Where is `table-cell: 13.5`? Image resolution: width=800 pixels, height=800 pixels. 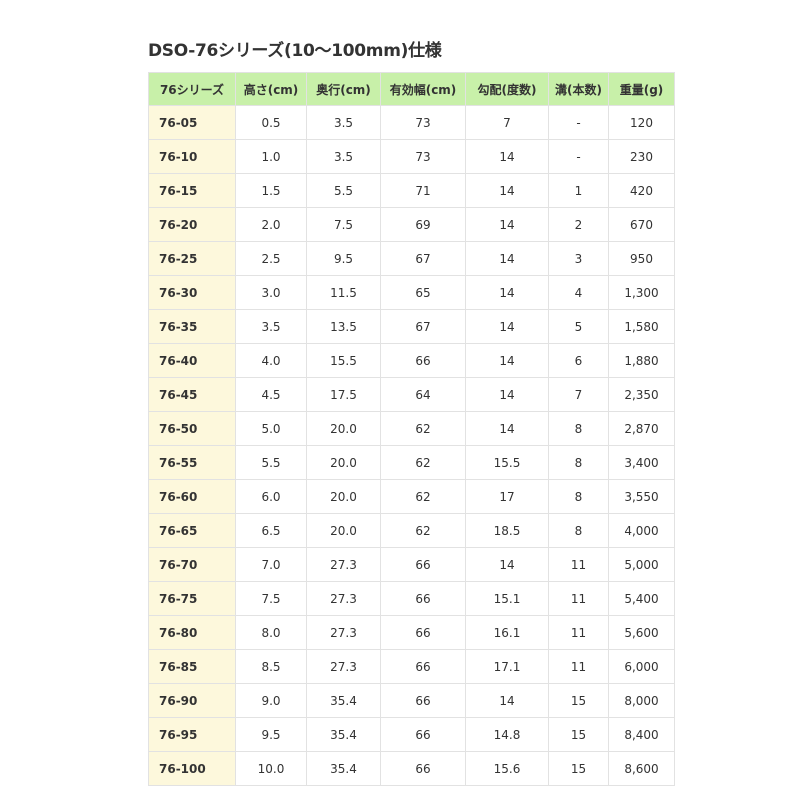
table-cell: 13.5 is located at coordinates (343, 326).